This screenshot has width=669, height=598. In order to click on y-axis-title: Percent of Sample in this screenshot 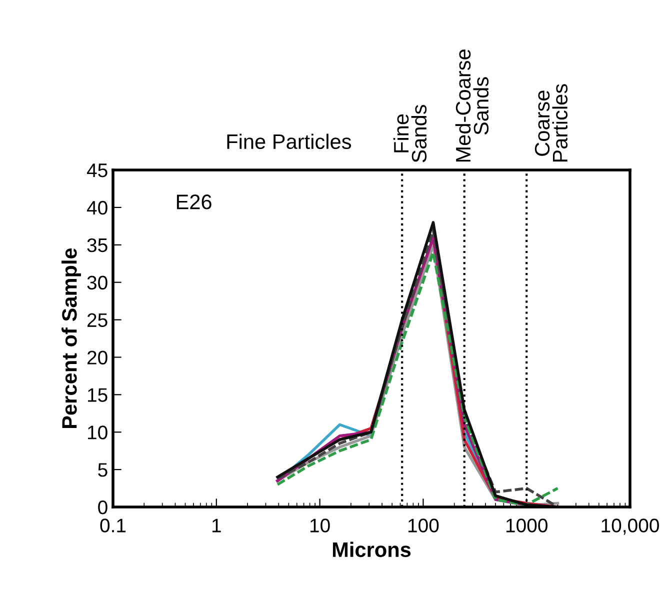, I will do `click(71, 338)`.